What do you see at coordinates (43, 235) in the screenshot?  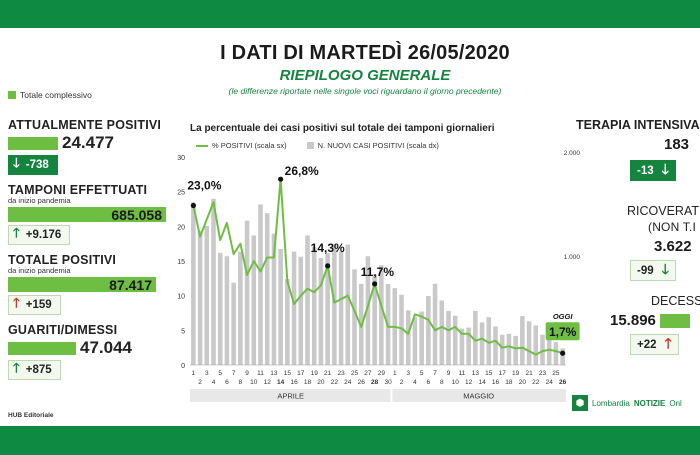 I see `stat-delta-value: +9.176` at bounding box center [43, 235].